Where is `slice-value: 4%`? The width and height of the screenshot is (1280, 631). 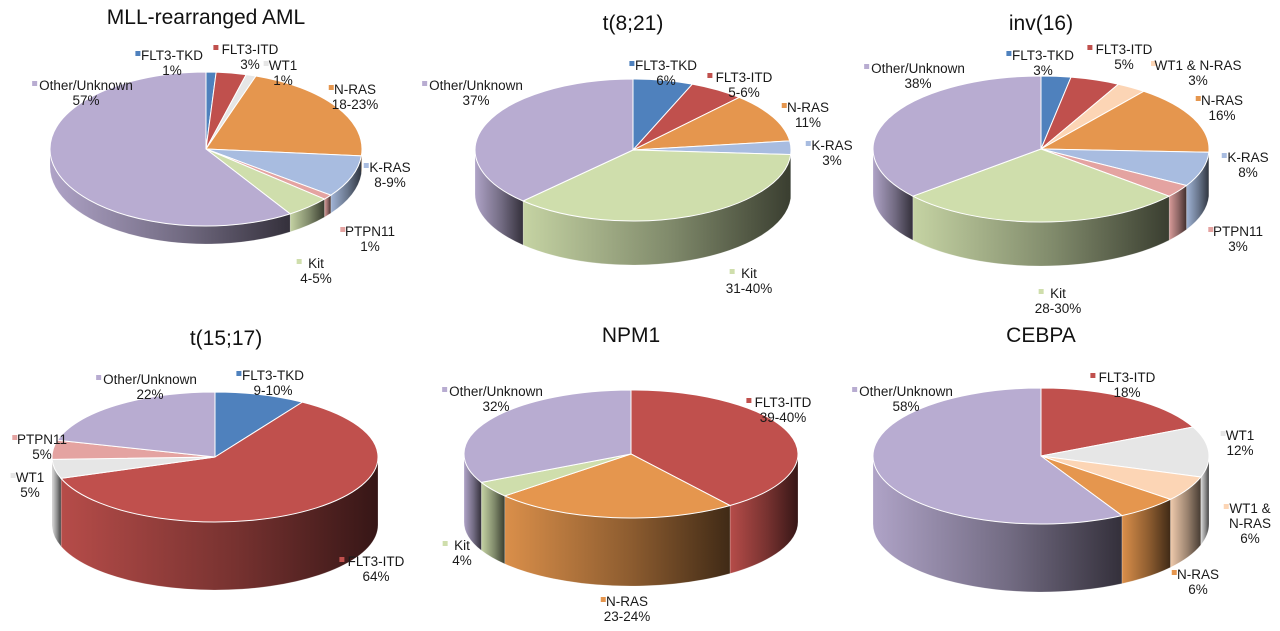 slice-value: 4% is located at coordinates (462, 560).